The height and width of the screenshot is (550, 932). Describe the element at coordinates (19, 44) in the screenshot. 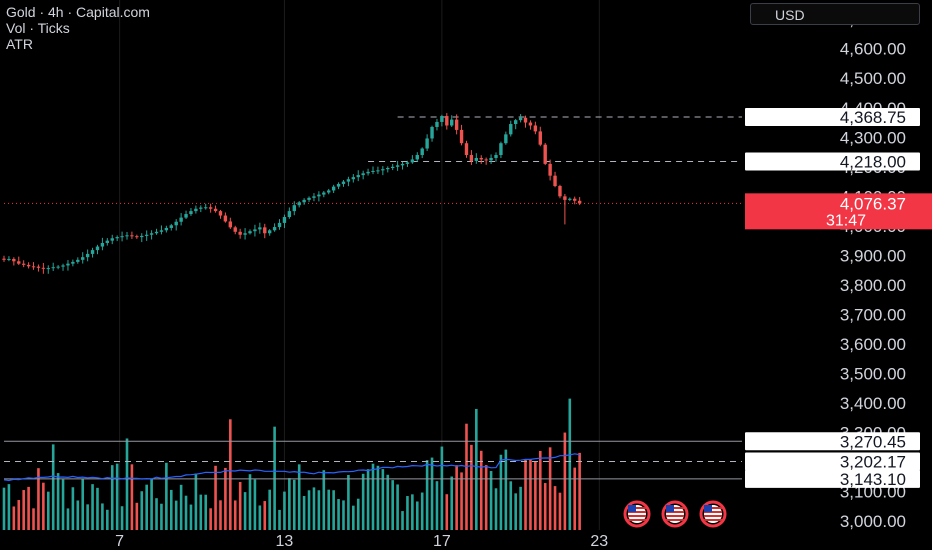

I see `atr-indicator-label: ATR` at that location.